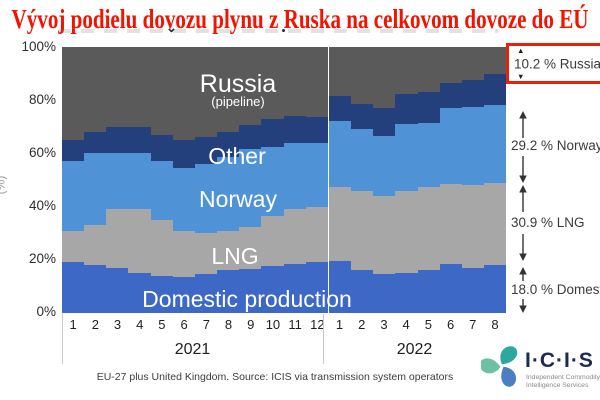 This screenshot has width=600, height=400. What do you see at coordinates (278, 31) in the screenshot?
I see `covered-title-remnant` at bounding box center [278, 31].